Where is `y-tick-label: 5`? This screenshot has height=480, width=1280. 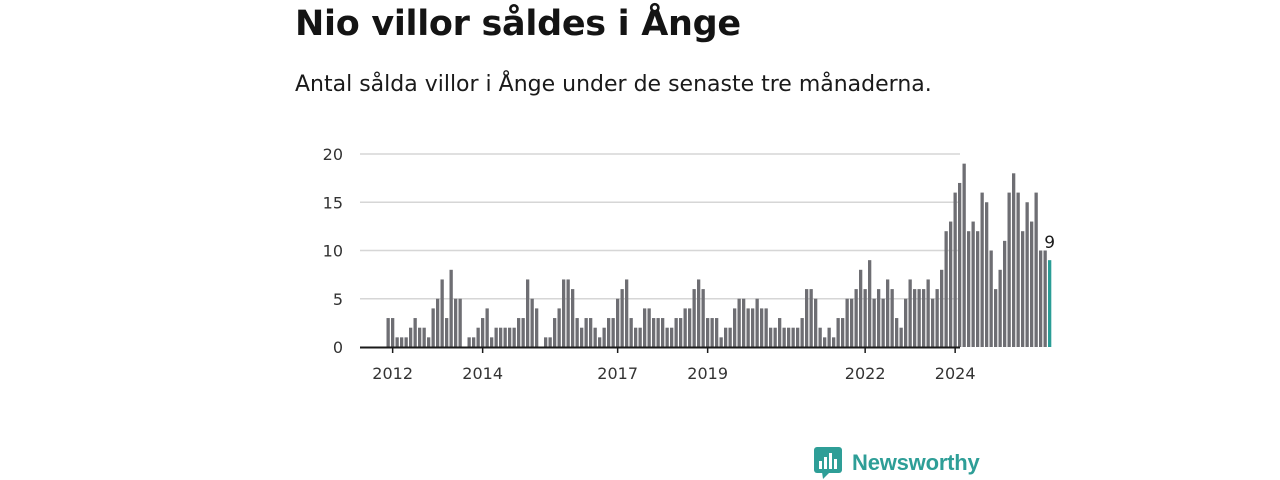
y-tick-label: 5 is located at coordinates (338, 299).